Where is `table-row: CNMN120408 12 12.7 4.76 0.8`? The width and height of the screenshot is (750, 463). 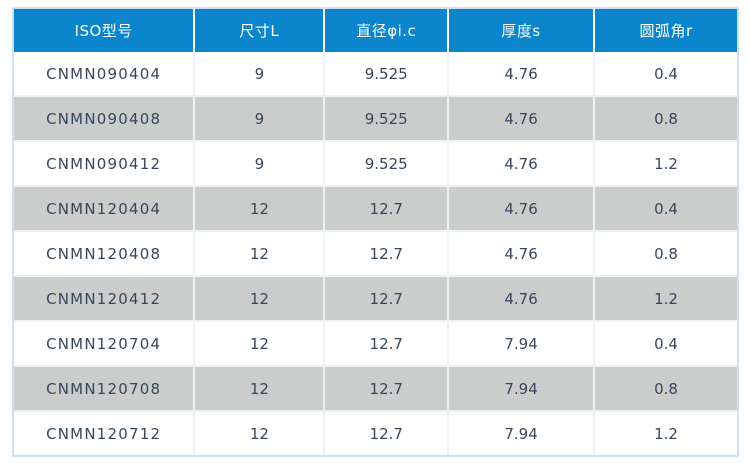 table-row: CNMN120408 12 12.7 4.76 0.8 is located at coordinates (375, 252).